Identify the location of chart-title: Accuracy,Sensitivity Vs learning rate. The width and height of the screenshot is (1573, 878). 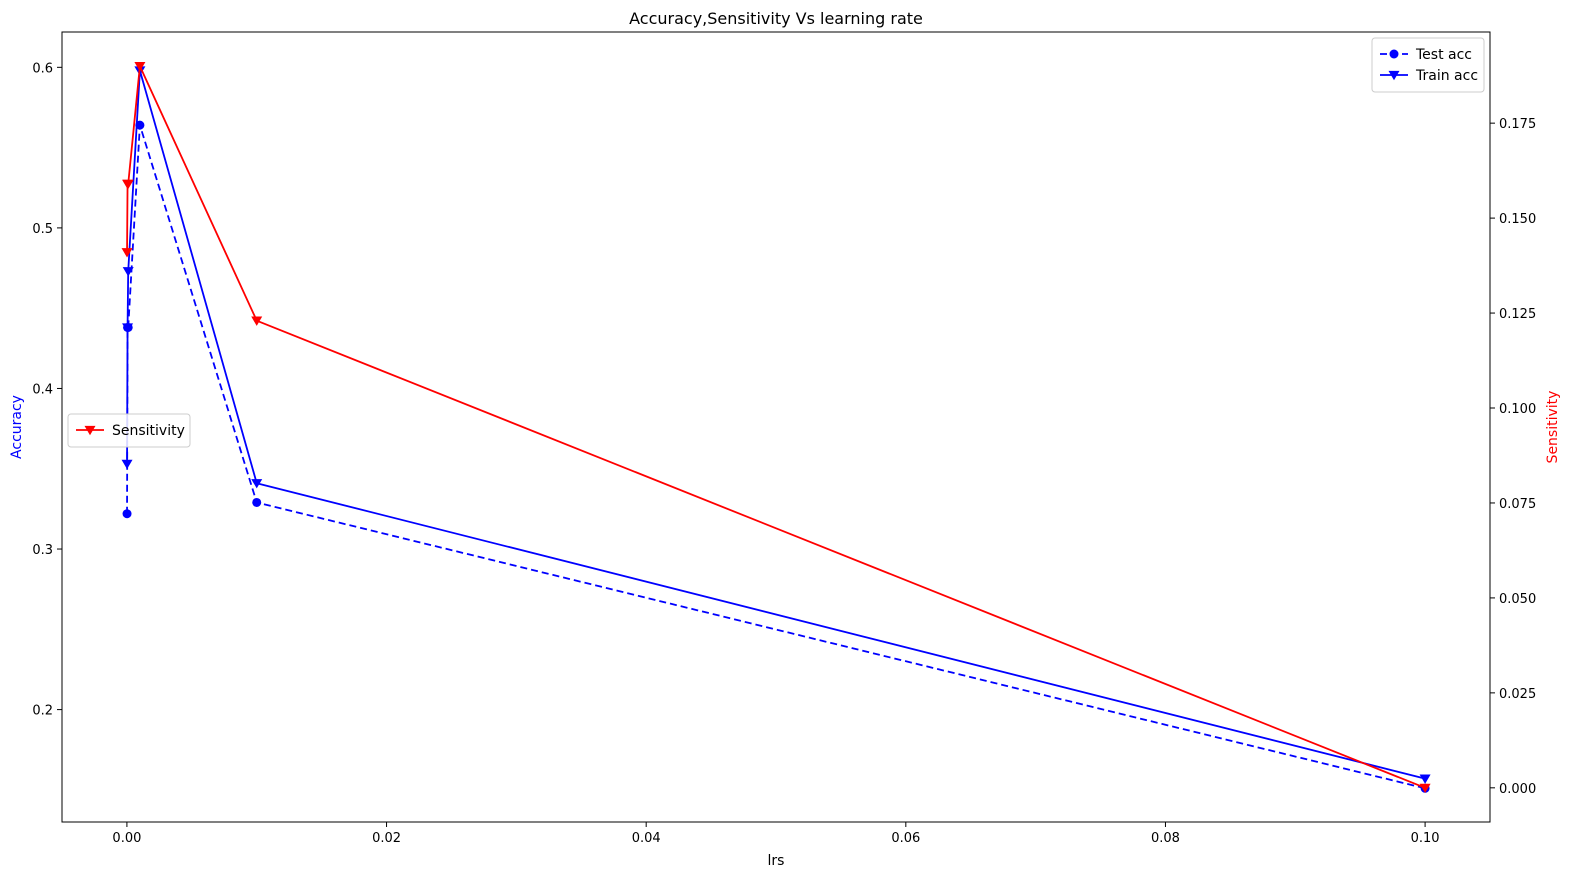
(776, 18).